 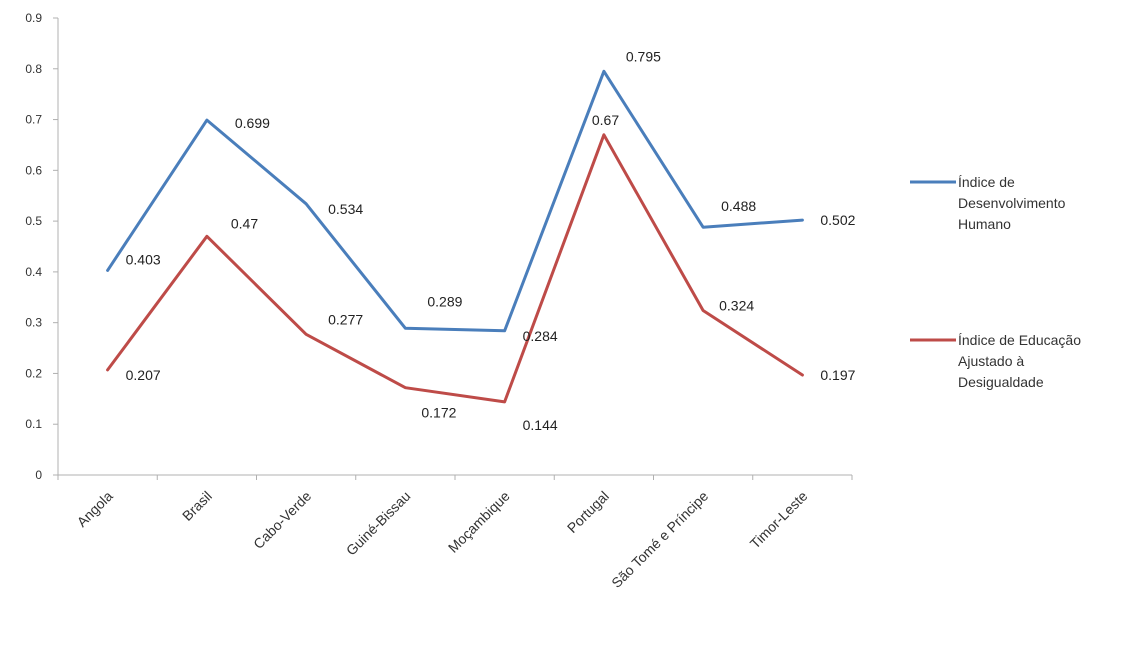 What do you see at coordinates (33, 170) in the screenshot?
I see `y-tick-label: 0.6` at bounding box center [33, 170].